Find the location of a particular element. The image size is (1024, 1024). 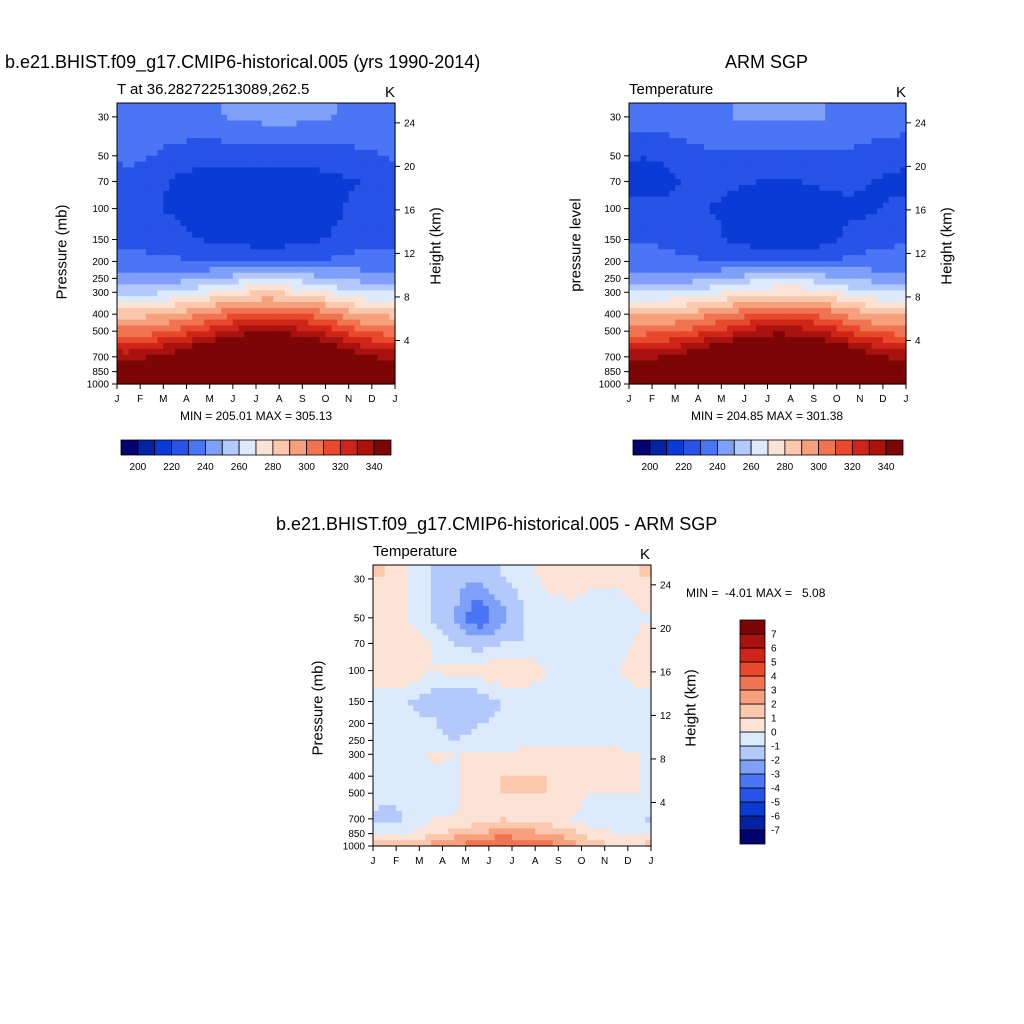

right-x-tick-label: N is located at coordinates (859, 399).